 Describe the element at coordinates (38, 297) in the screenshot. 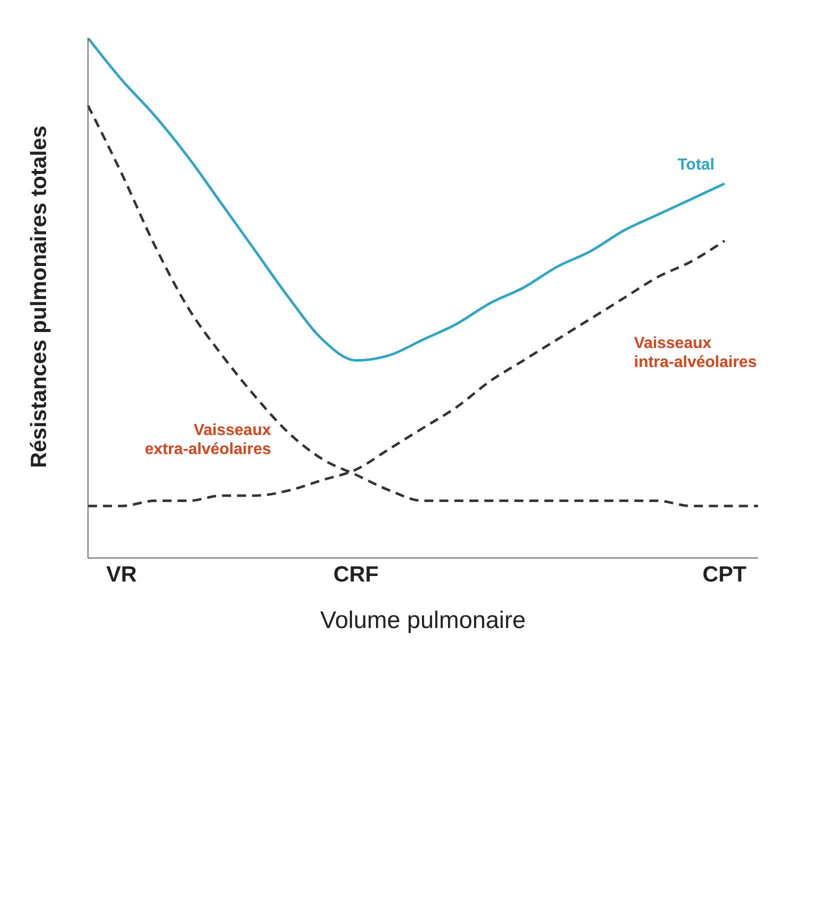

I see `y-axis-title: Résistances pulmonaires totales` at that location.